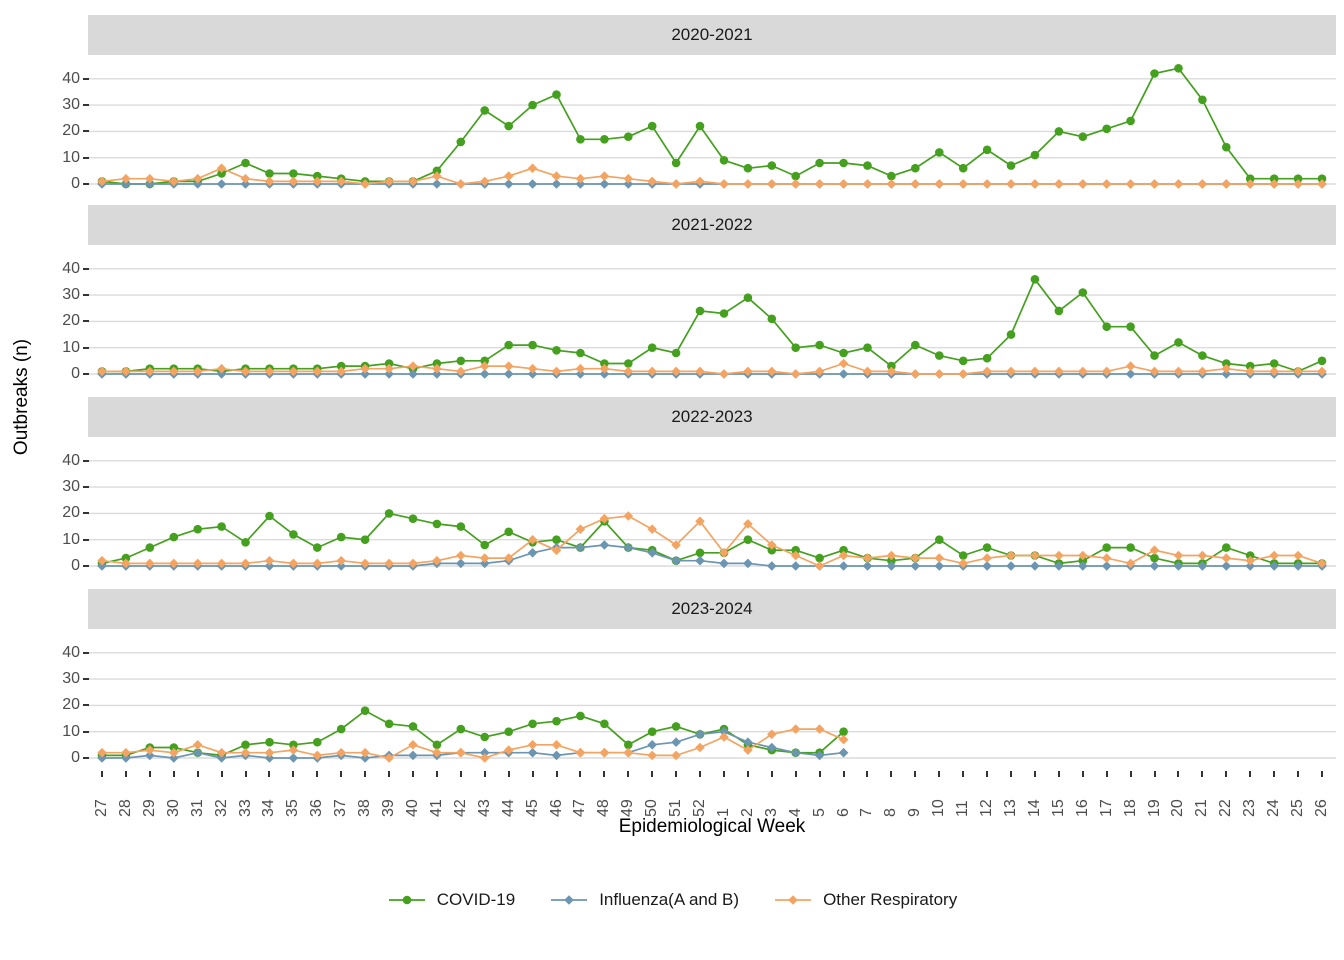 The width and height of the screenshot is (1344, 960). What do you see at coordinates (221, 808) in the screenshot?
I see `x-tick-label: 32` at bounding box center [221, 808].